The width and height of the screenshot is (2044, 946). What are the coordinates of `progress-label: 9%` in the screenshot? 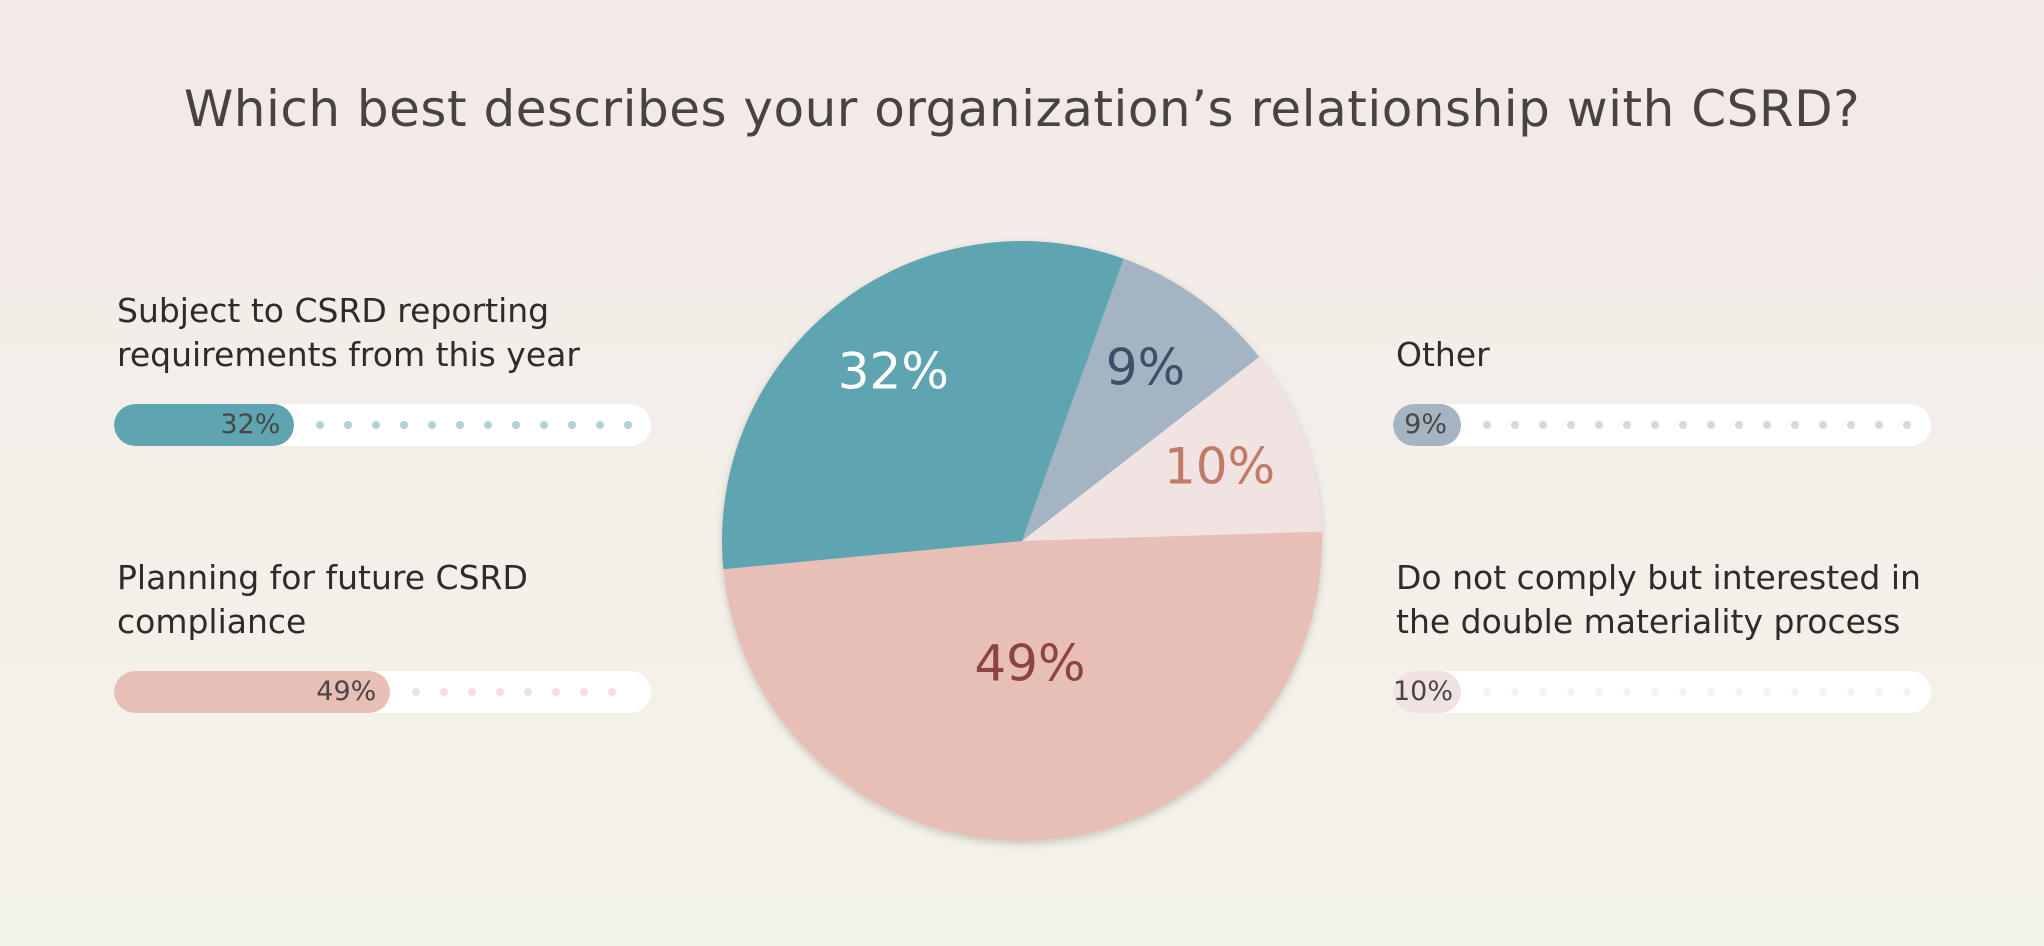 It's located at (1425, 424).